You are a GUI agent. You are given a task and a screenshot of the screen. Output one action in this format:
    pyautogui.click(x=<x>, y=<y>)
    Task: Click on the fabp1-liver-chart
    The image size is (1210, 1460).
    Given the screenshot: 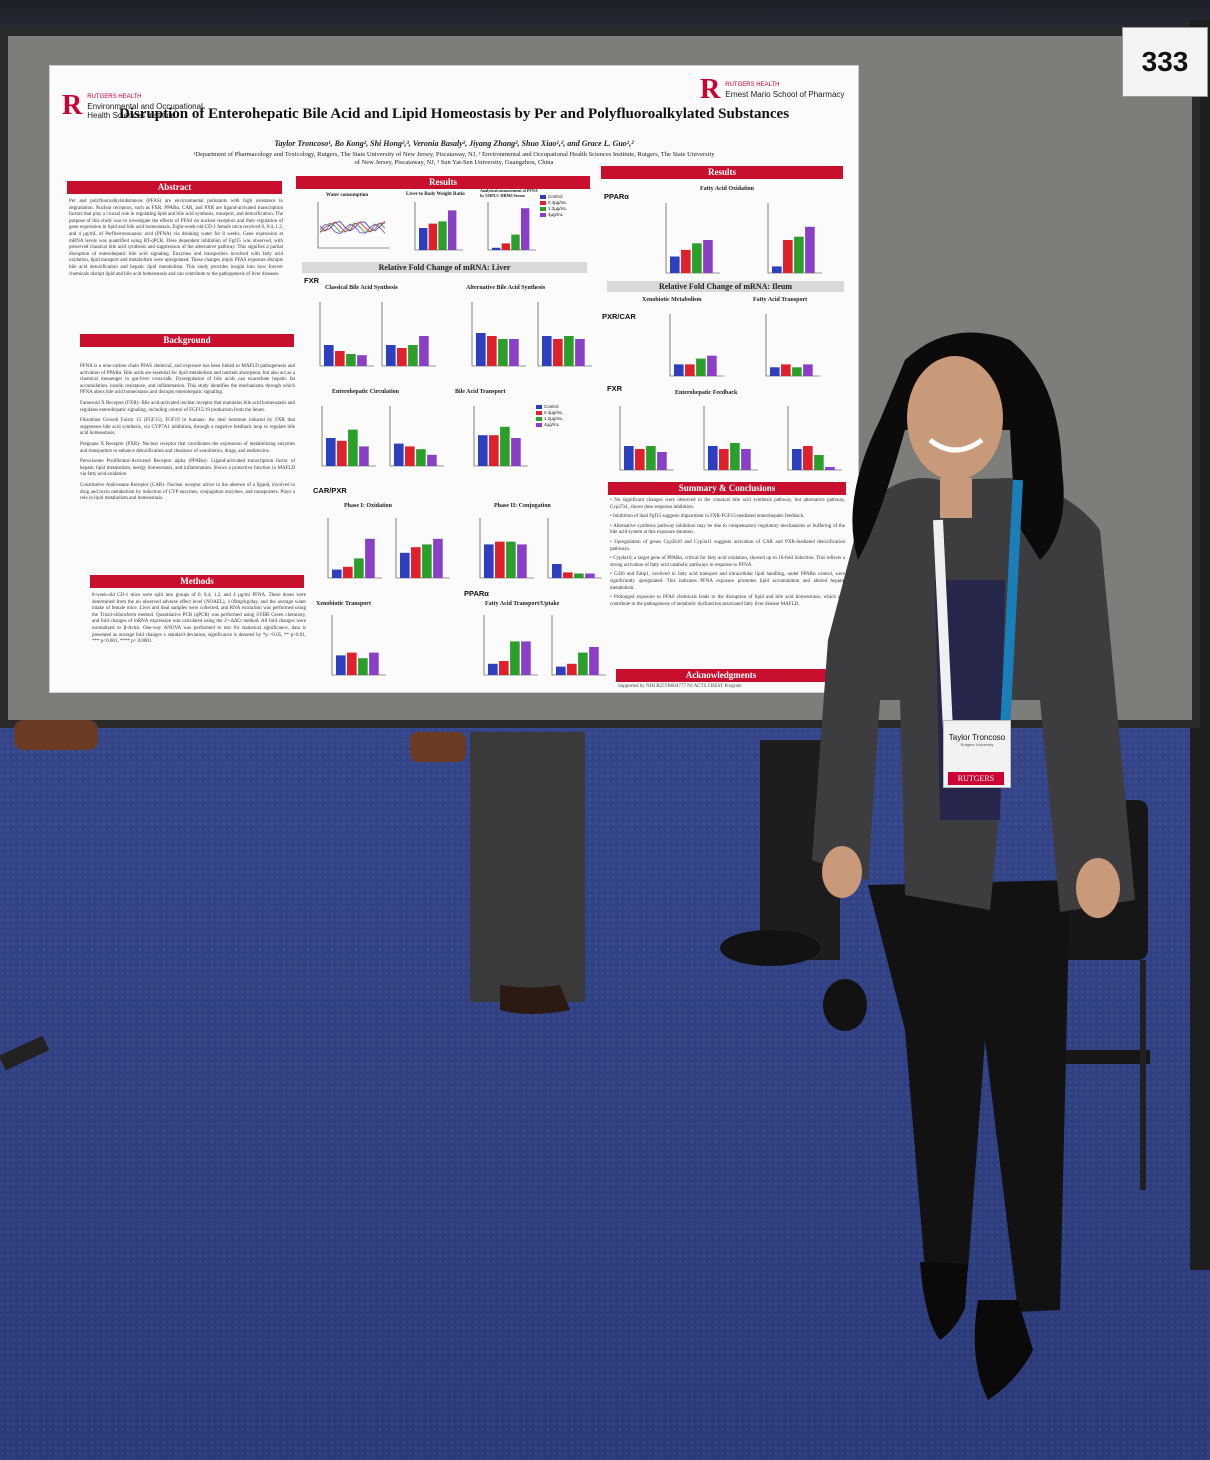 What is the action you would take?
    pyautogui.click(x=510, y=645)
    